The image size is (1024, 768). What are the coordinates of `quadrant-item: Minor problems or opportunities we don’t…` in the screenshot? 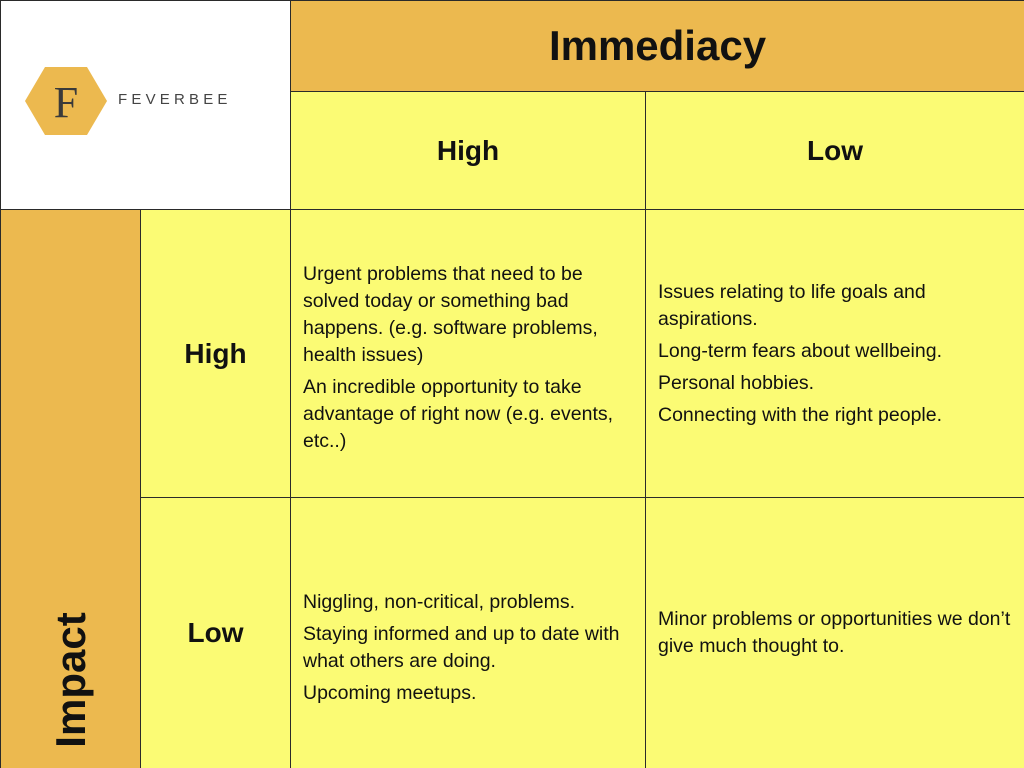 It's located at (834, 632).